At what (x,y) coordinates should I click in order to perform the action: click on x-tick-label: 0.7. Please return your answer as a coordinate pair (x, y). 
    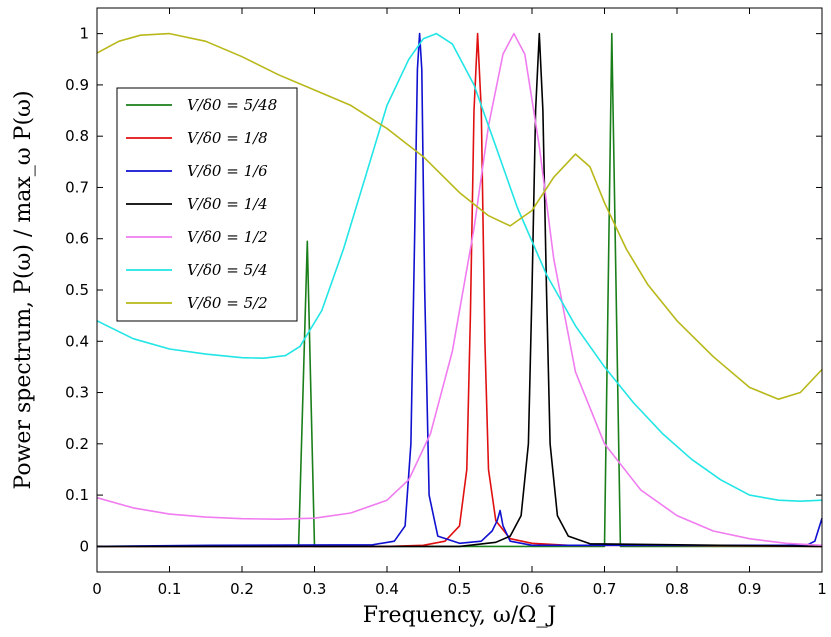
    Looking at the image, I should click on (605, 589).